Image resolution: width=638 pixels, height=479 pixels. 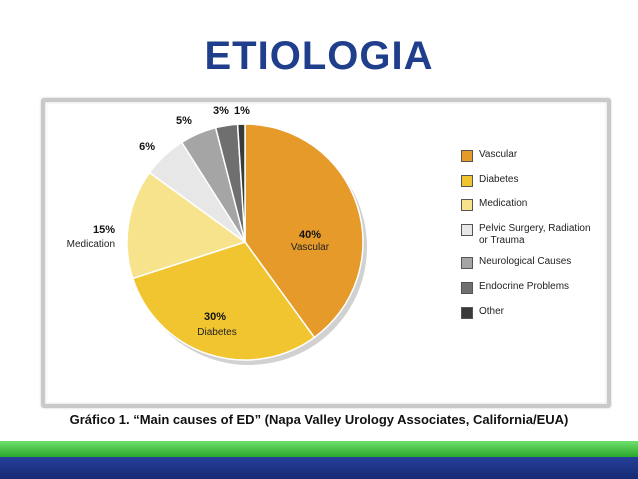 I want to click on pie-slice-vascular, so click(x=304, y=231).